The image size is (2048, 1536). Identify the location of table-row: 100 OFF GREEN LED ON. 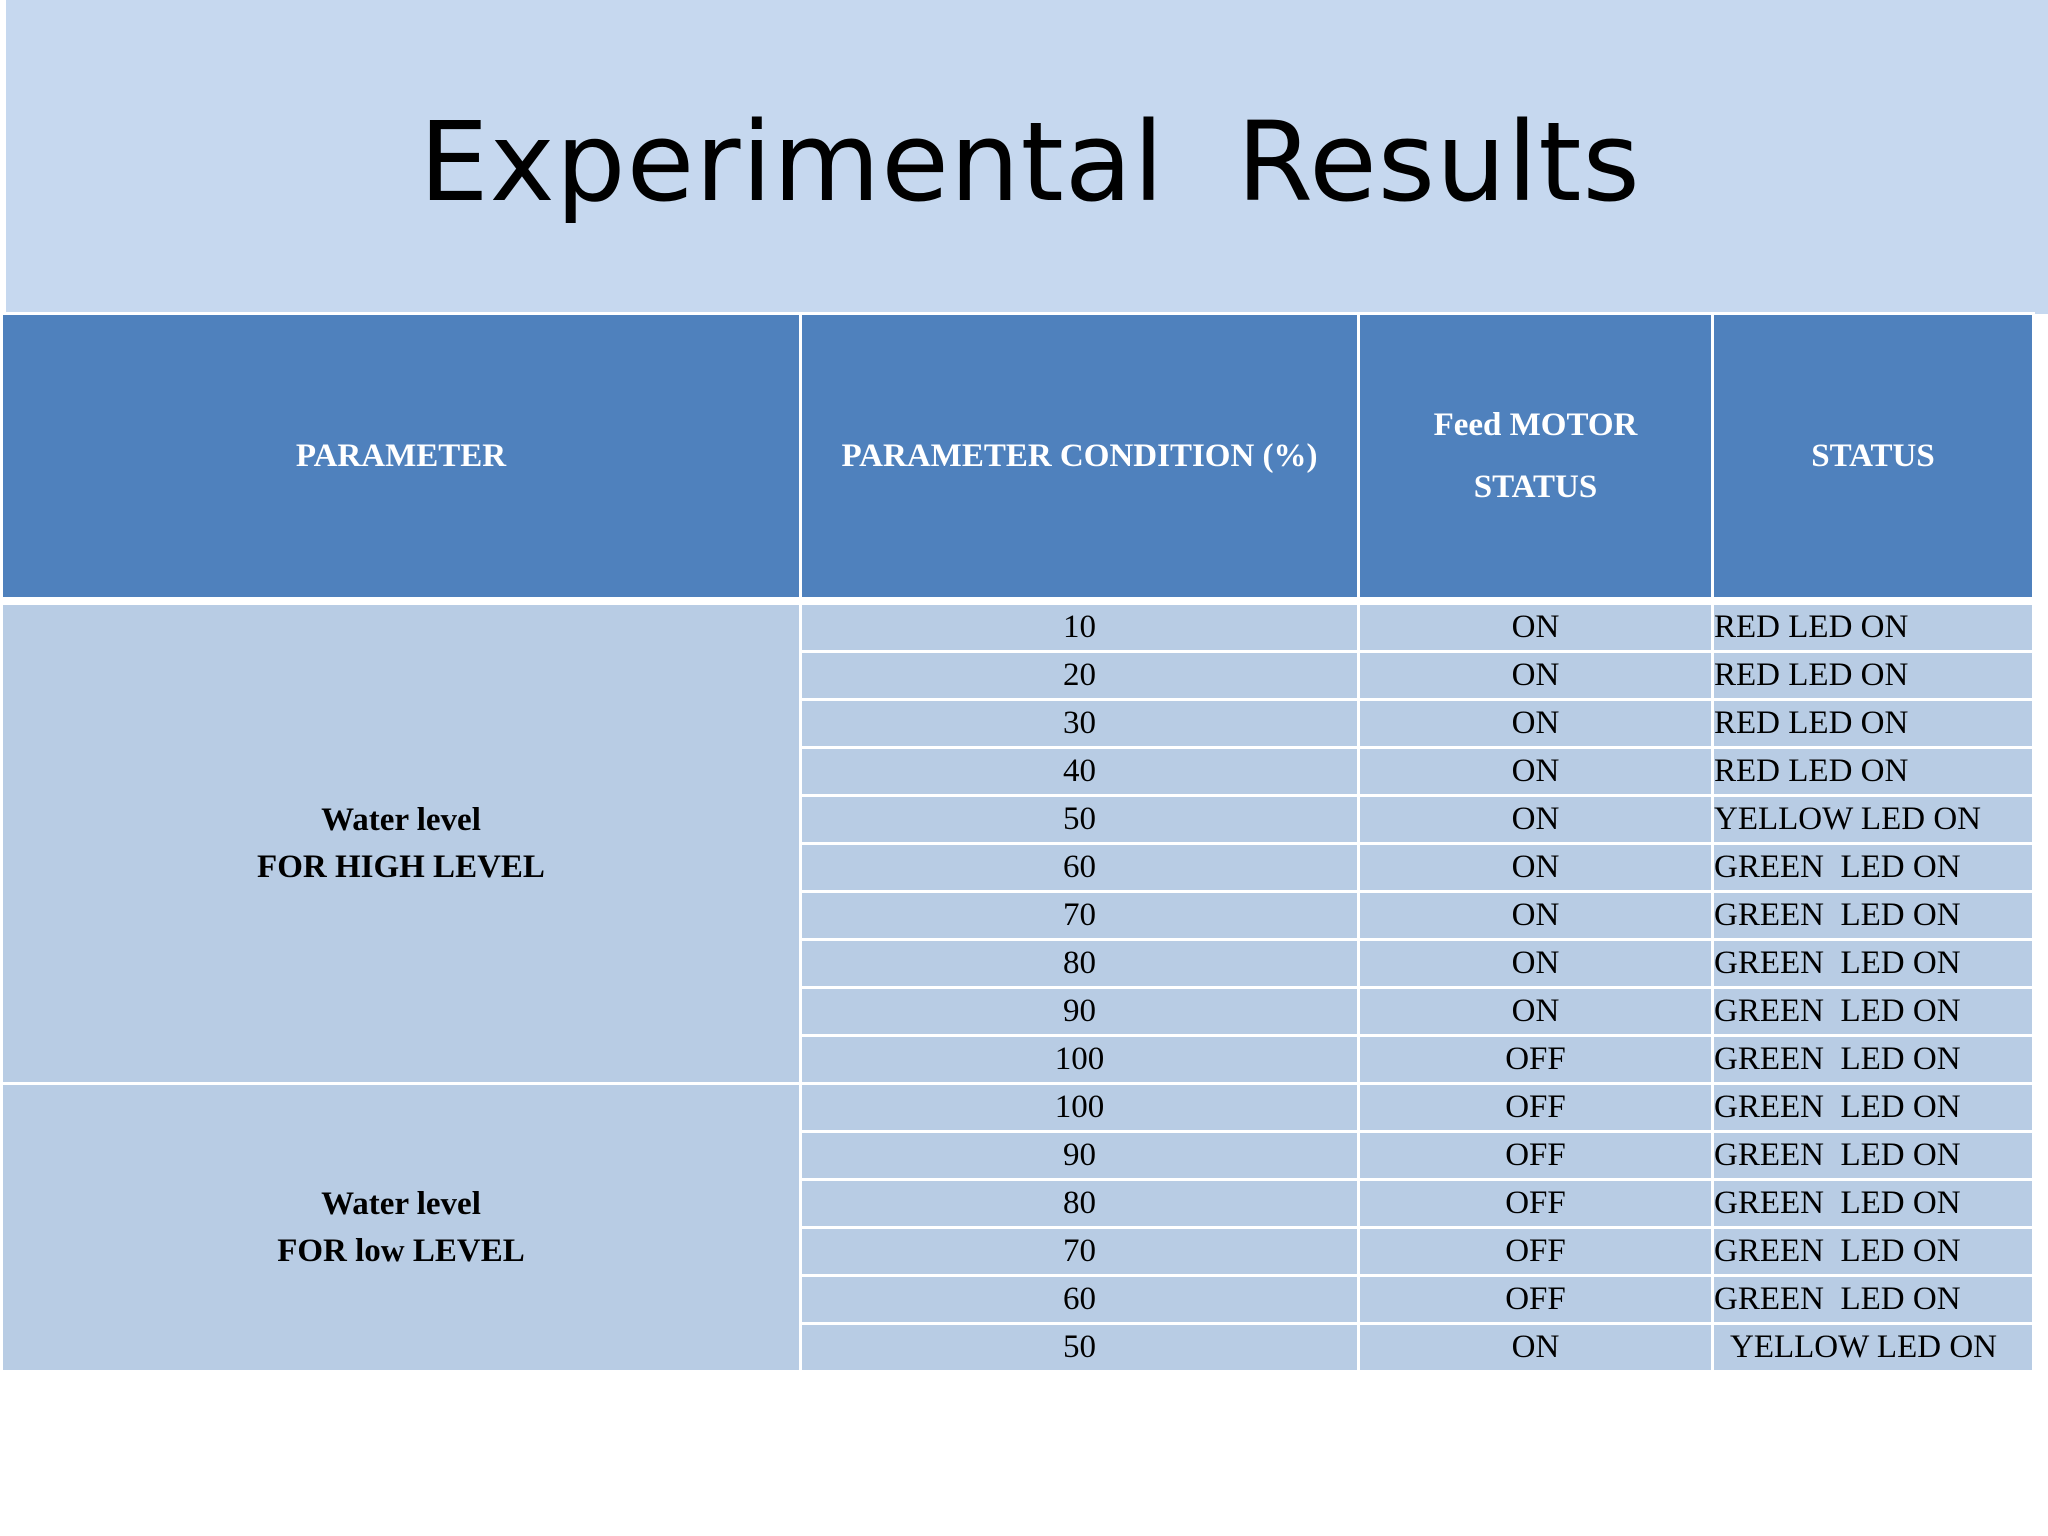
(1018, 1060).